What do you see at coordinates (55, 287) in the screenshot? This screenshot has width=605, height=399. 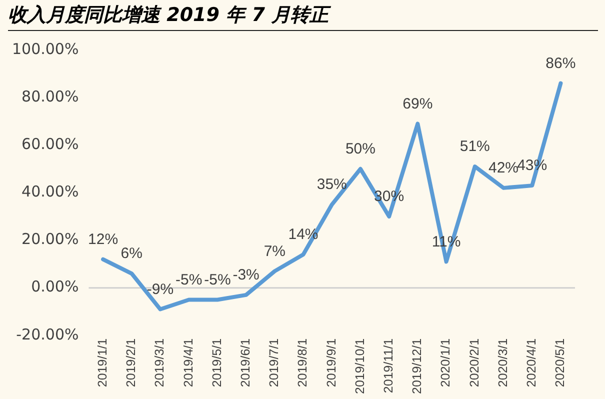 I see `y-tick-label: 0.00%` at bounding box center [55, 287].